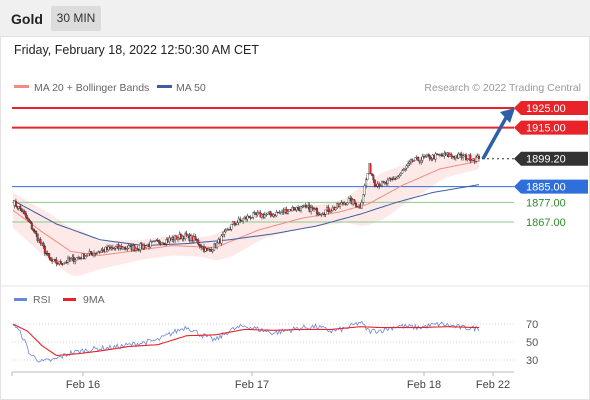 The height and width of the screenshot is (400, 590). I want to click on ma50-line, so click(246, 215).